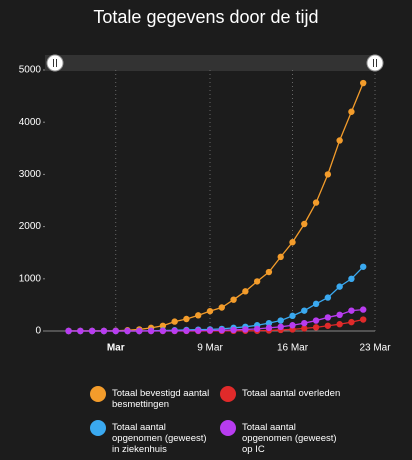 The image size is (412, 460). Describe the element at coordinates (38, 331) in the screenshot. I see `y-tick-label: 0` at that location.